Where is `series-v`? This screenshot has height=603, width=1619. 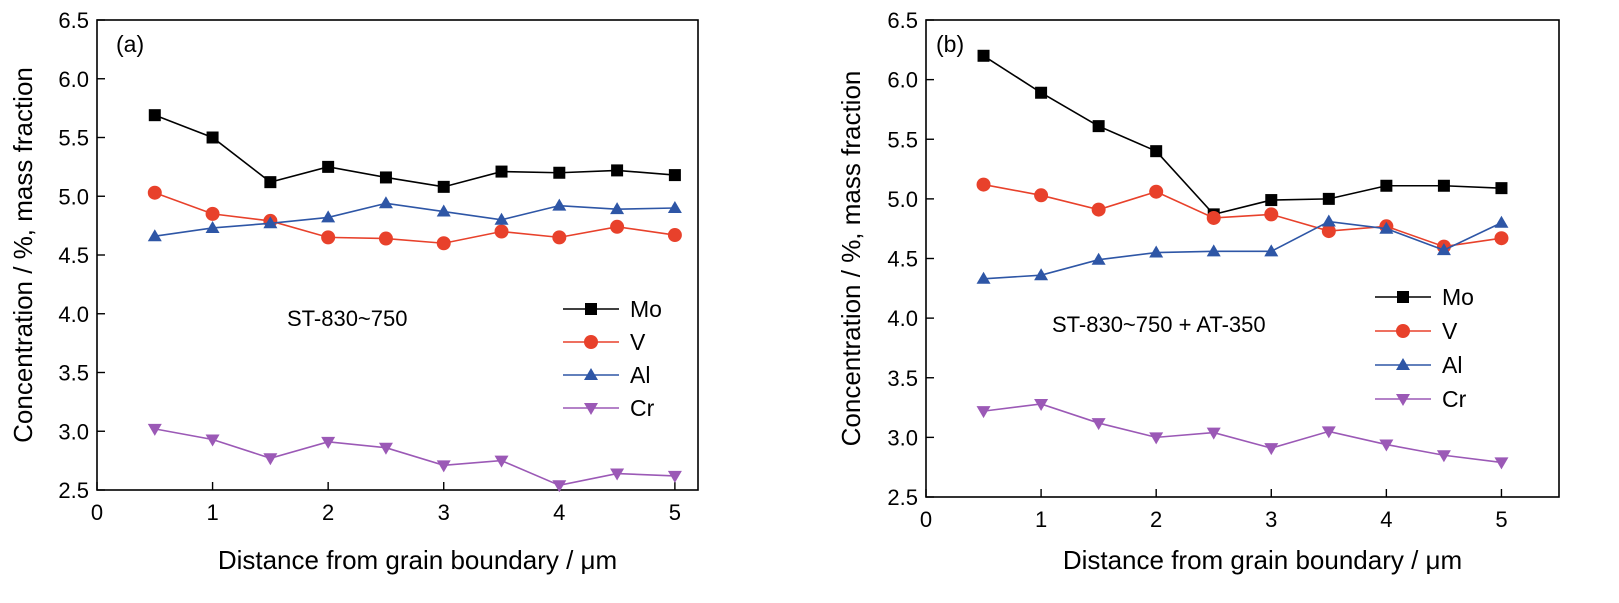 series-v is located at coordinates (1242, 215).